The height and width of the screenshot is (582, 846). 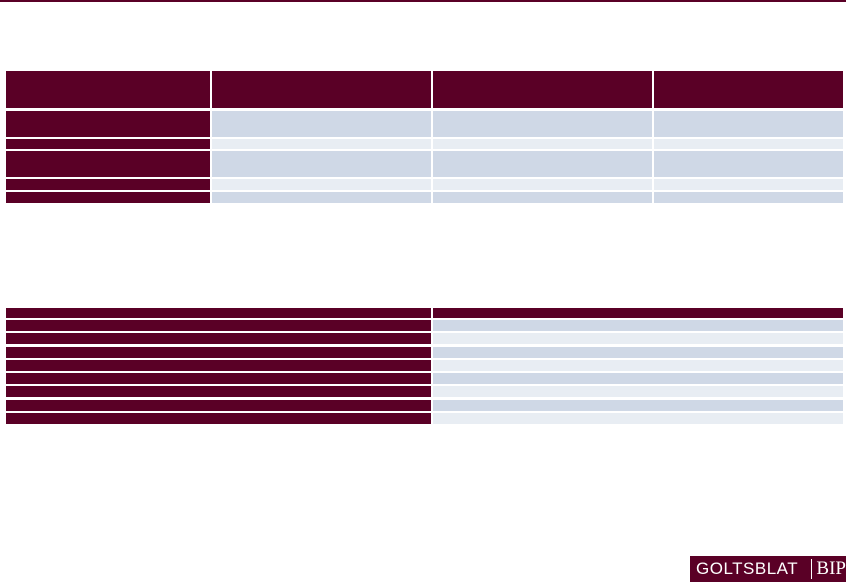 What do you see at coordinates (831, 568) in the screenshot?
I see `logo-suffix: BIP` at bounding box center [831, 568].